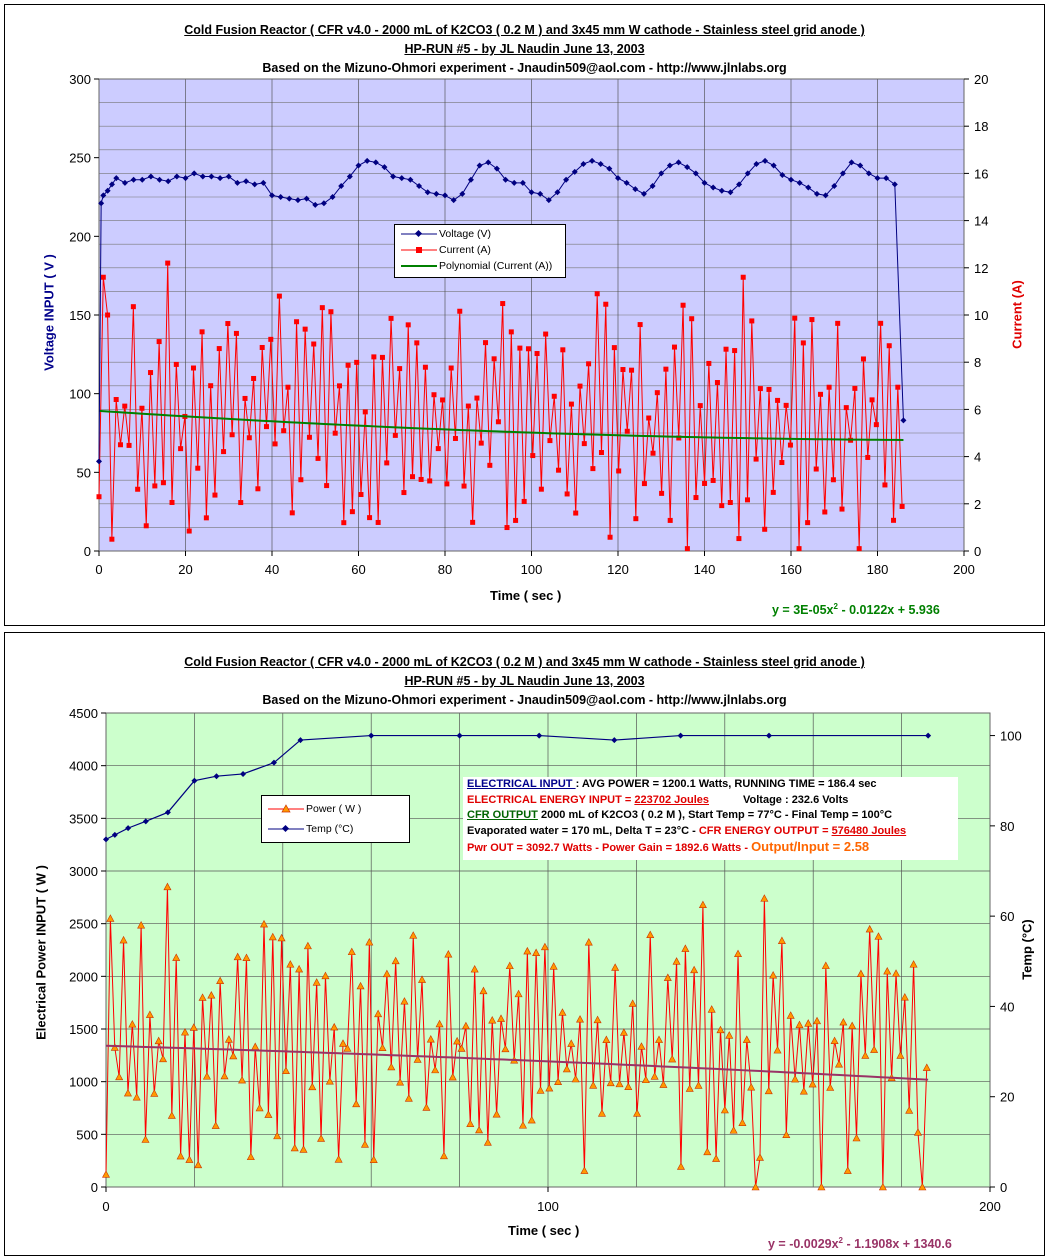 This screenshot has height=1260, width=1049. Describe the element at coordinates (84, 472) in the screenshot. I see `chart-1-y-tick: 50` at that location.